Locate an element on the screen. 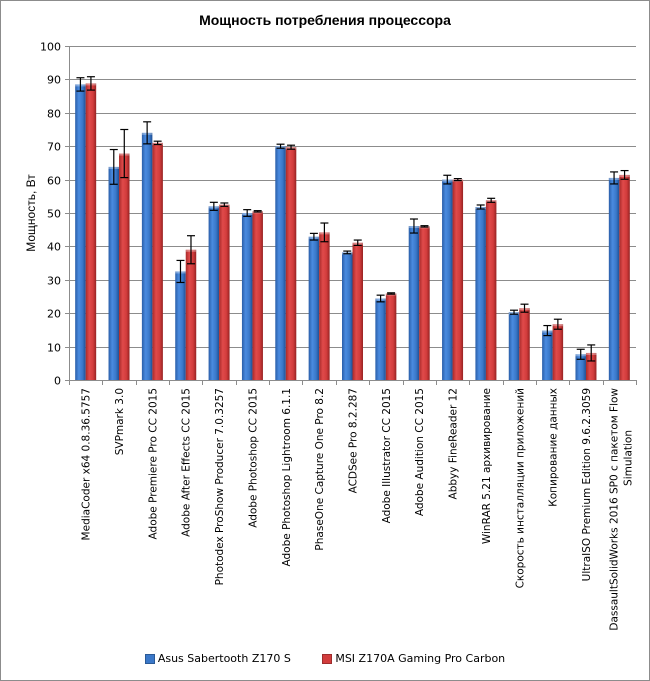 The image size is (650, 681). x-tick-label: Adobe Photoshop Lightroom 6.1.1 is located at coordinates (287, 477).